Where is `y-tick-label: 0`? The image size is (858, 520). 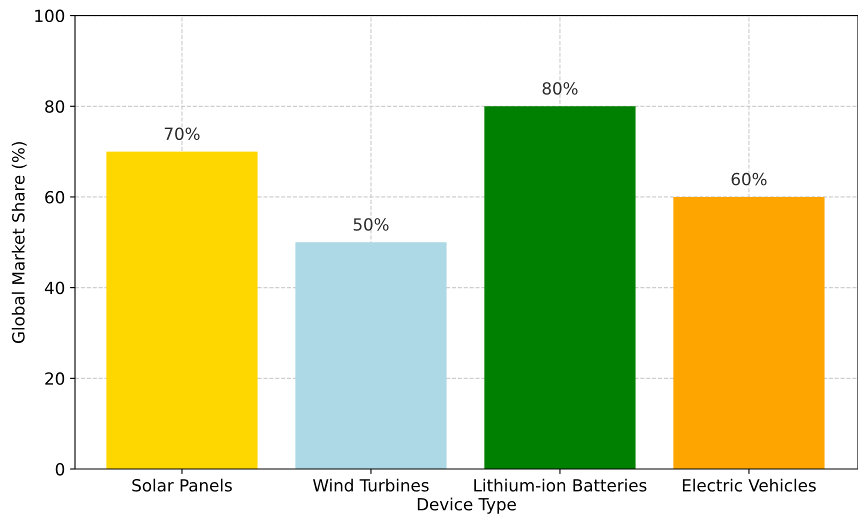
y-tick-label: 0 is located at coordinates (60, 469).